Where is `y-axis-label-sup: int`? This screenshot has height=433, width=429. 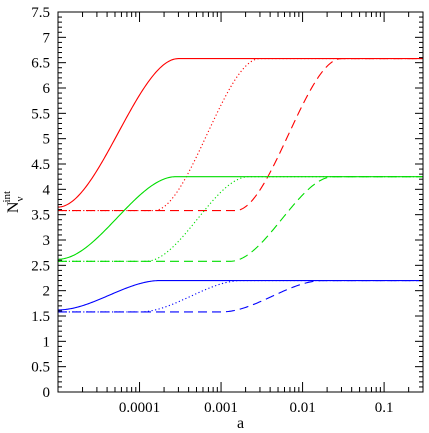
y-axis-label-sup: int is located at coordinates (7, 197).